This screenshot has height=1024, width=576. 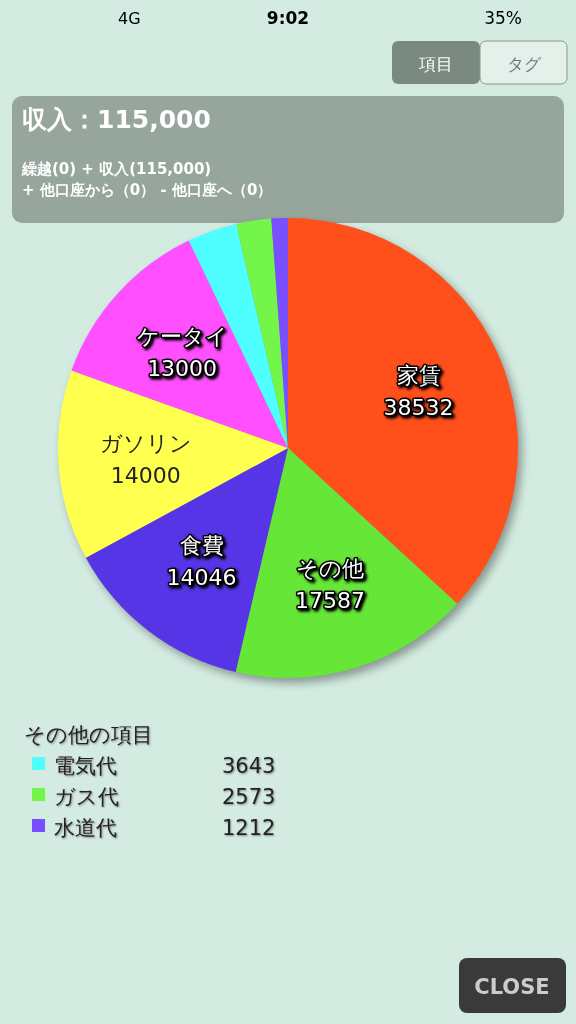 I want to click on text: CLOSE, so click(x=512, y=987).